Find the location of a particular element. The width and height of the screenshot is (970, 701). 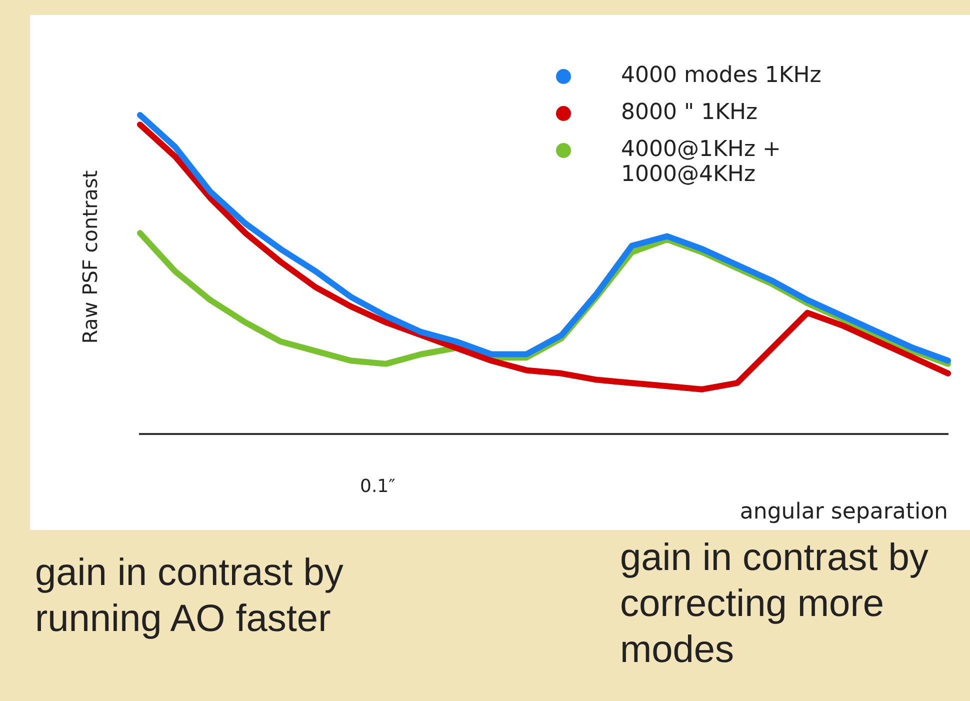

legend-label: 8000 " 1KHz is located at coordinates (690, 112).